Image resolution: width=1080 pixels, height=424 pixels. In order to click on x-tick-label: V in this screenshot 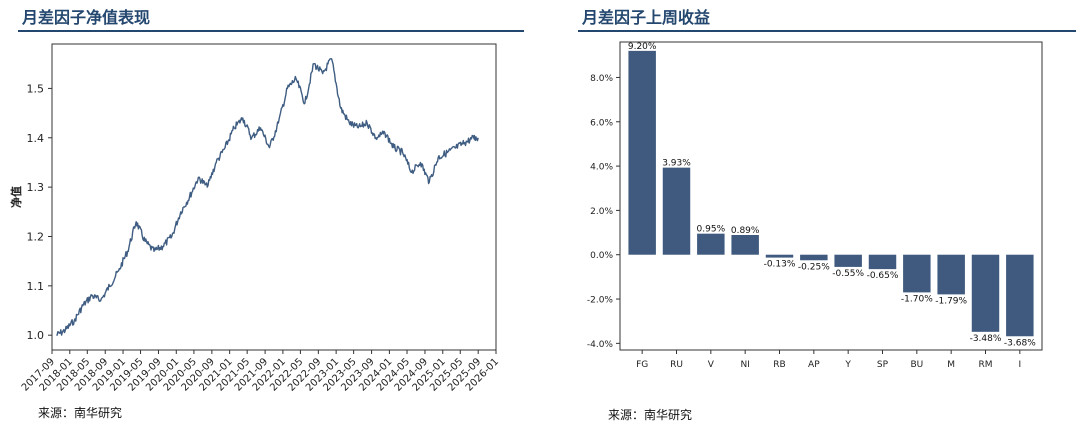, I will do `click(711, 365)`.